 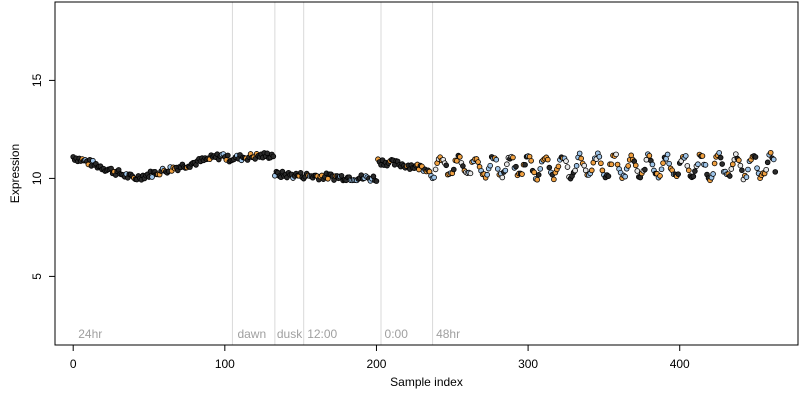 I want to click on segment-label: dusk, so click(x=290, y=334).